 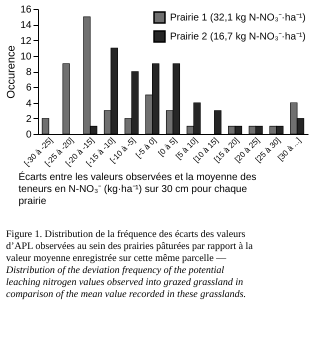 I want to click on y-axis-title: Occurence, so click(x=11, y=72).